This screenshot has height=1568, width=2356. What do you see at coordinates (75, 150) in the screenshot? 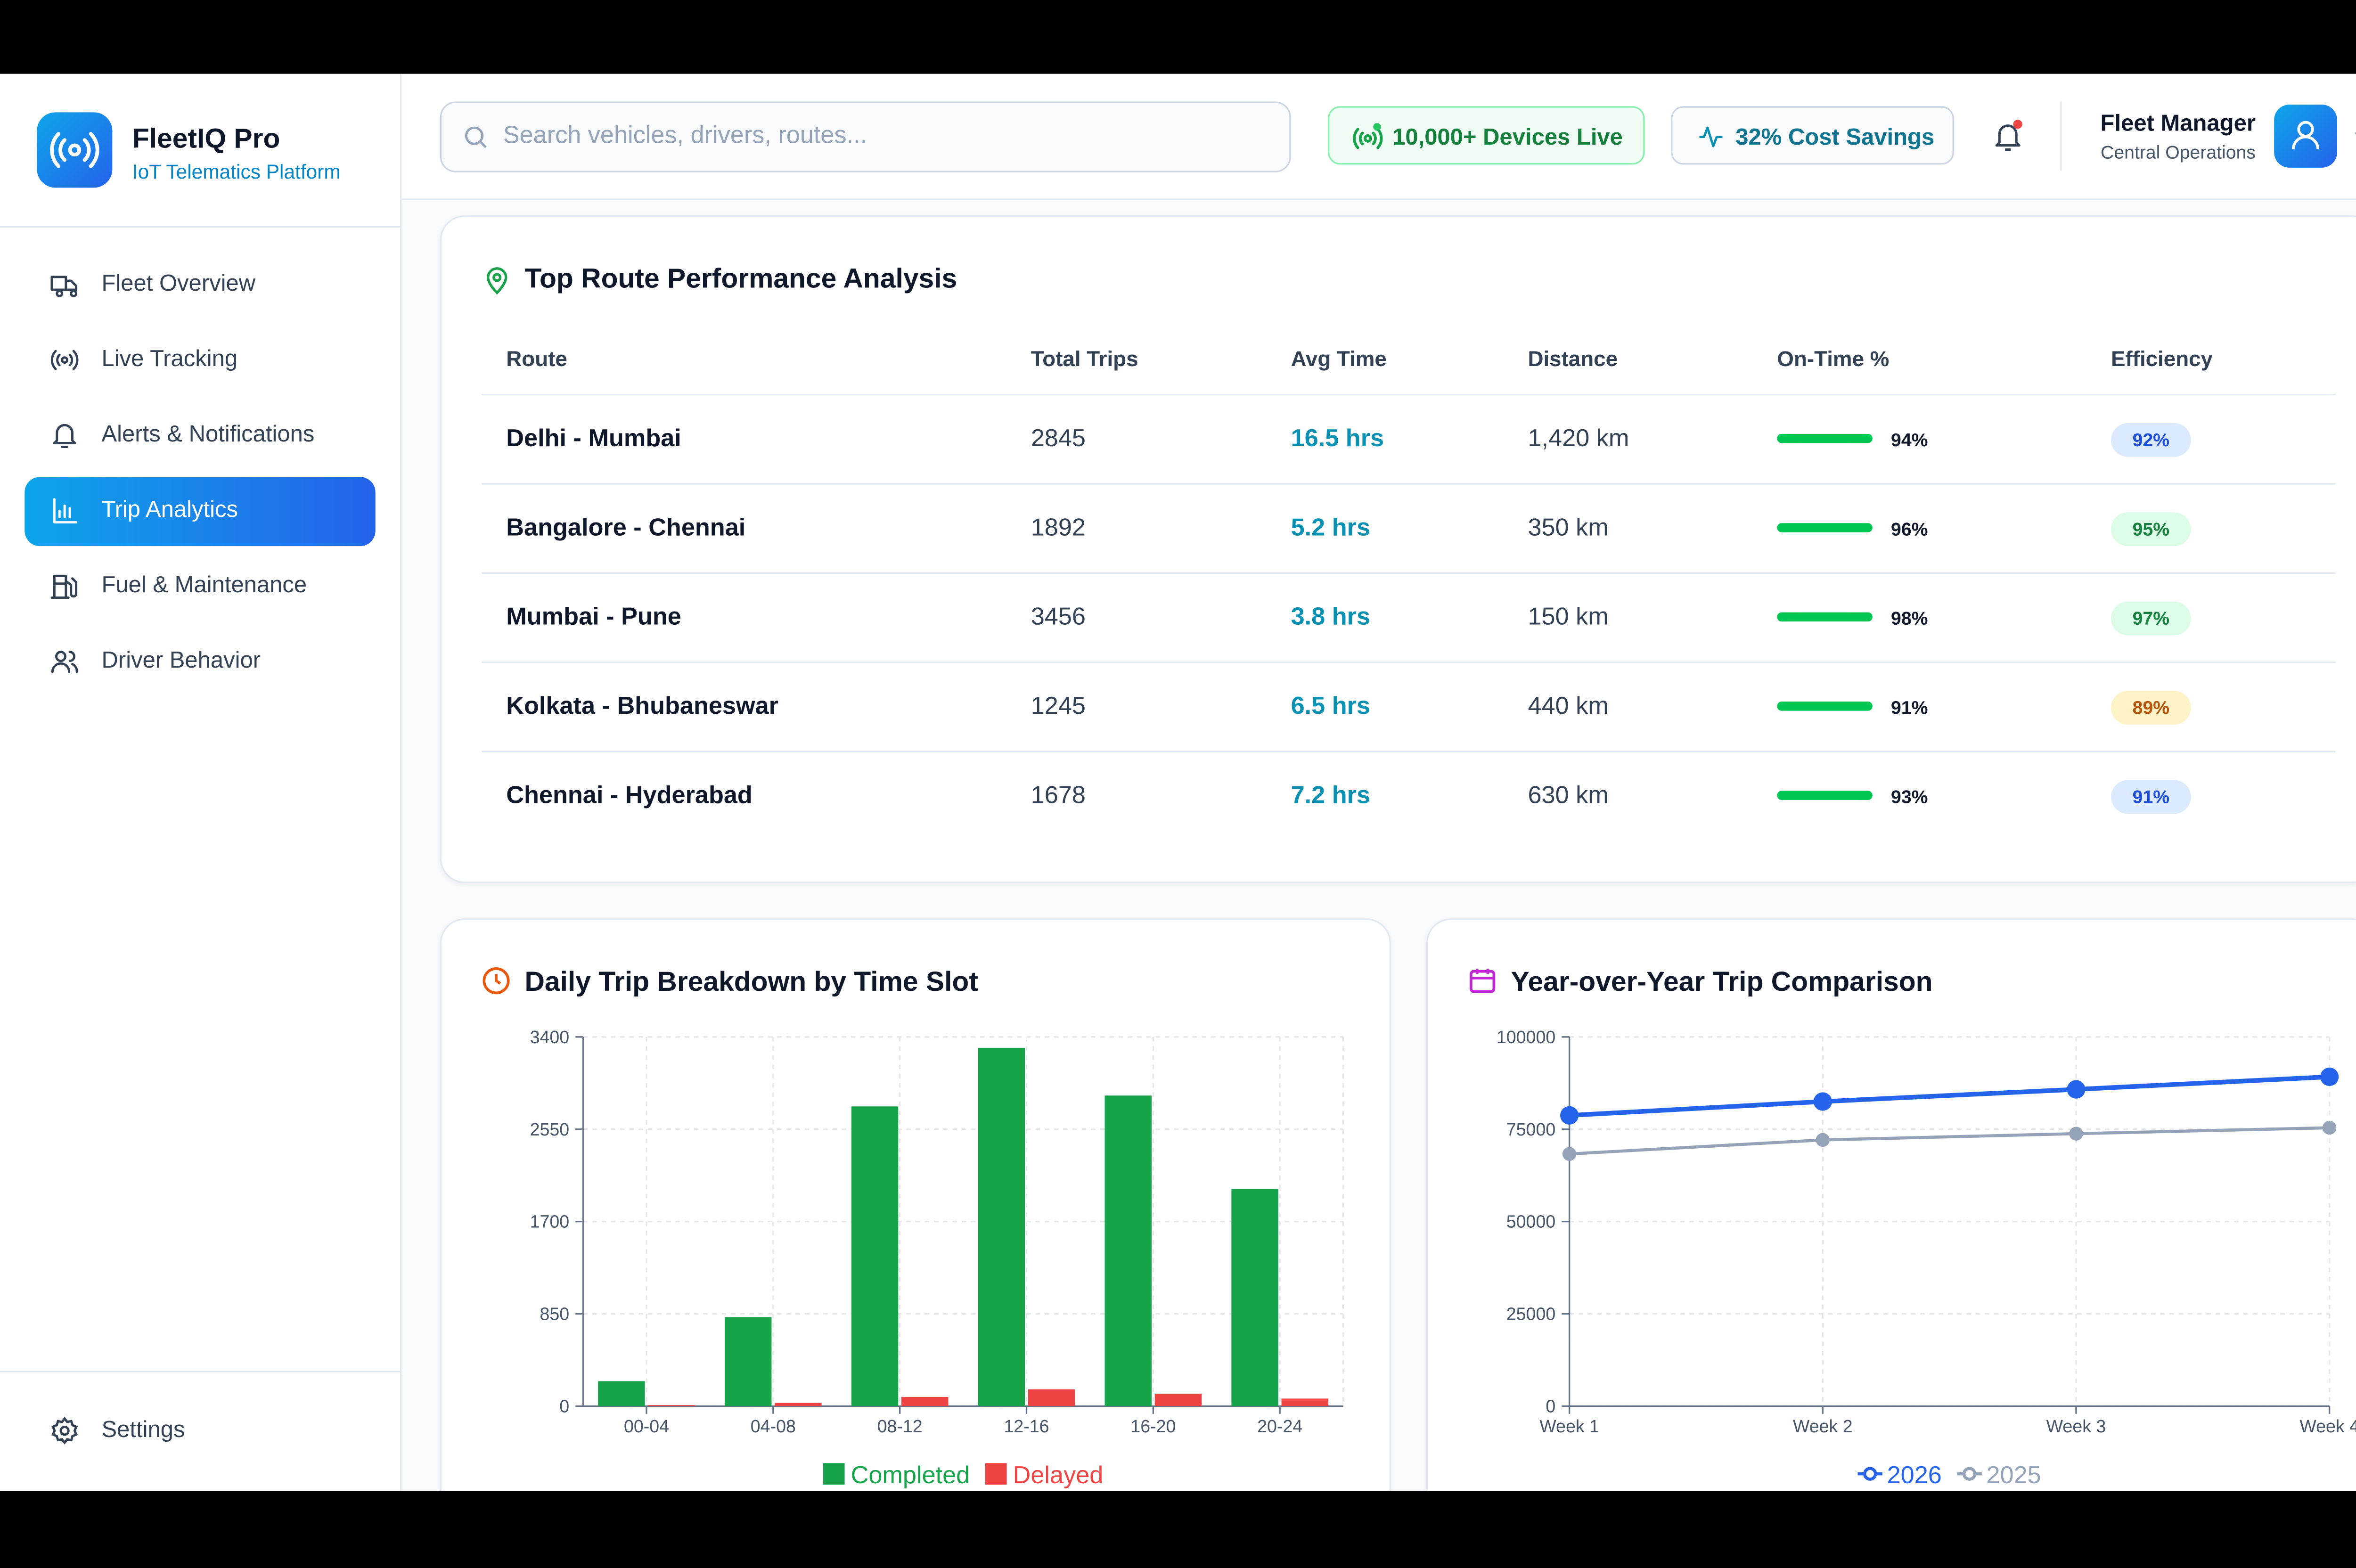
I see `logo` at bounding box center [75, 150].